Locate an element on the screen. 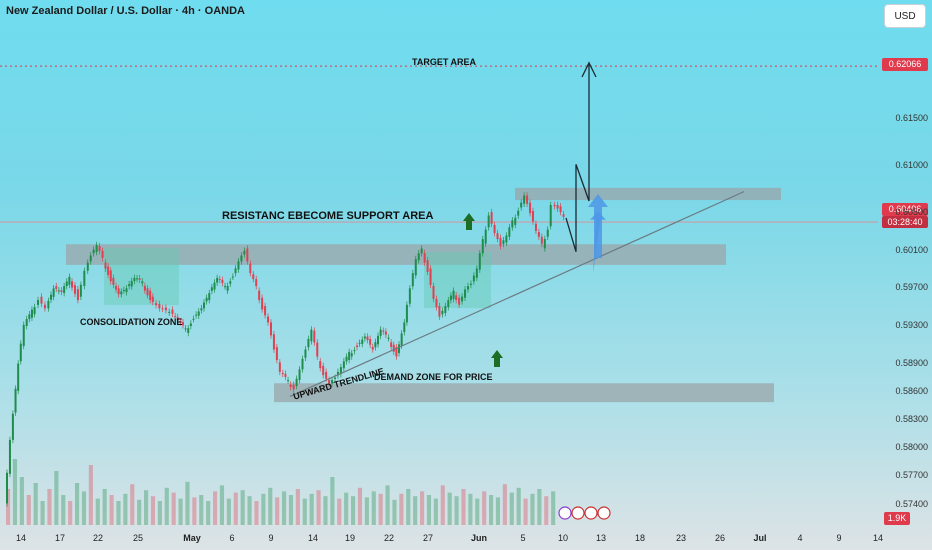  green-up-arrow is located at coordinates (497, 358).